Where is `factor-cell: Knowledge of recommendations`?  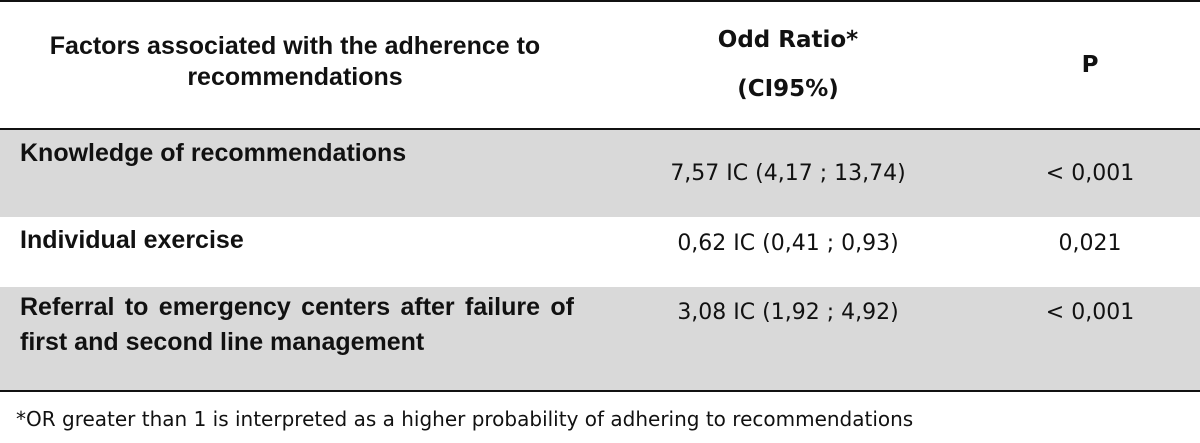 factor-cell: Knowledge of recommendations is located at coordinates (213, 153).